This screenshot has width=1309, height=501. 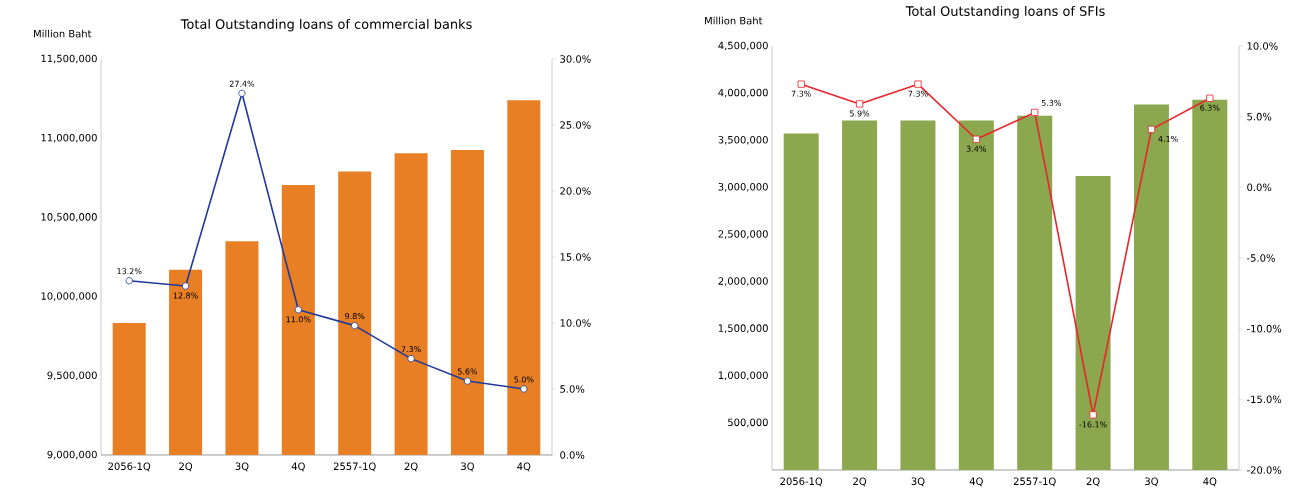 What do you see at coordinates (575, 191) in the screenshot?
I see `y2-tick-label: 20.0%` at bounding box center [575, 191].